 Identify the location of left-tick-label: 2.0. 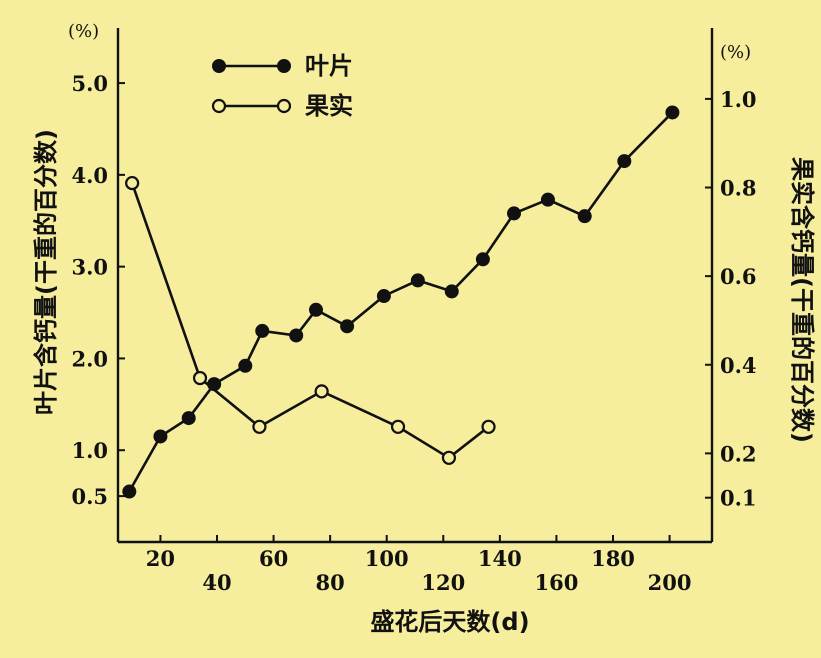
(89, 358).